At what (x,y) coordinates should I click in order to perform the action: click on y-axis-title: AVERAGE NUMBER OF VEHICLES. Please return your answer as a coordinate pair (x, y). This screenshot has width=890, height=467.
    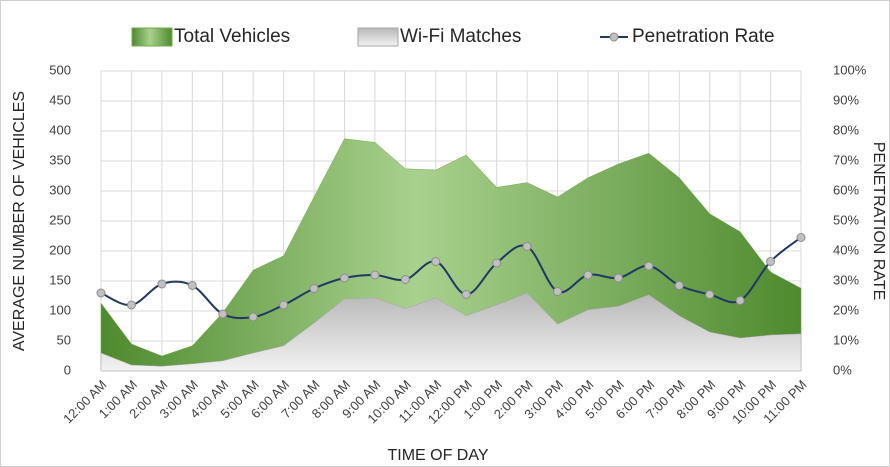
    Looking at the image, I should click on (19, 221).